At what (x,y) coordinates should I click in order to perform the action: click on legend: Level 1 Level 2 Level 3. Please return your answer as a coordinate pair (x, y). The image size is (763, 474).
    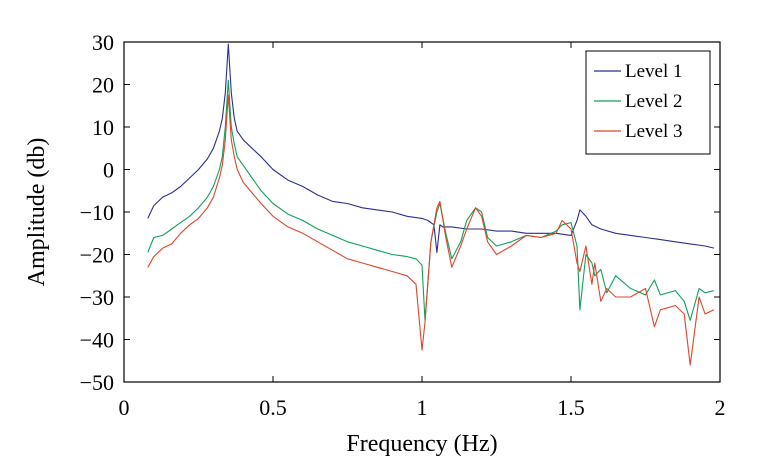
    Looking at the image, I should click on (648, 102).